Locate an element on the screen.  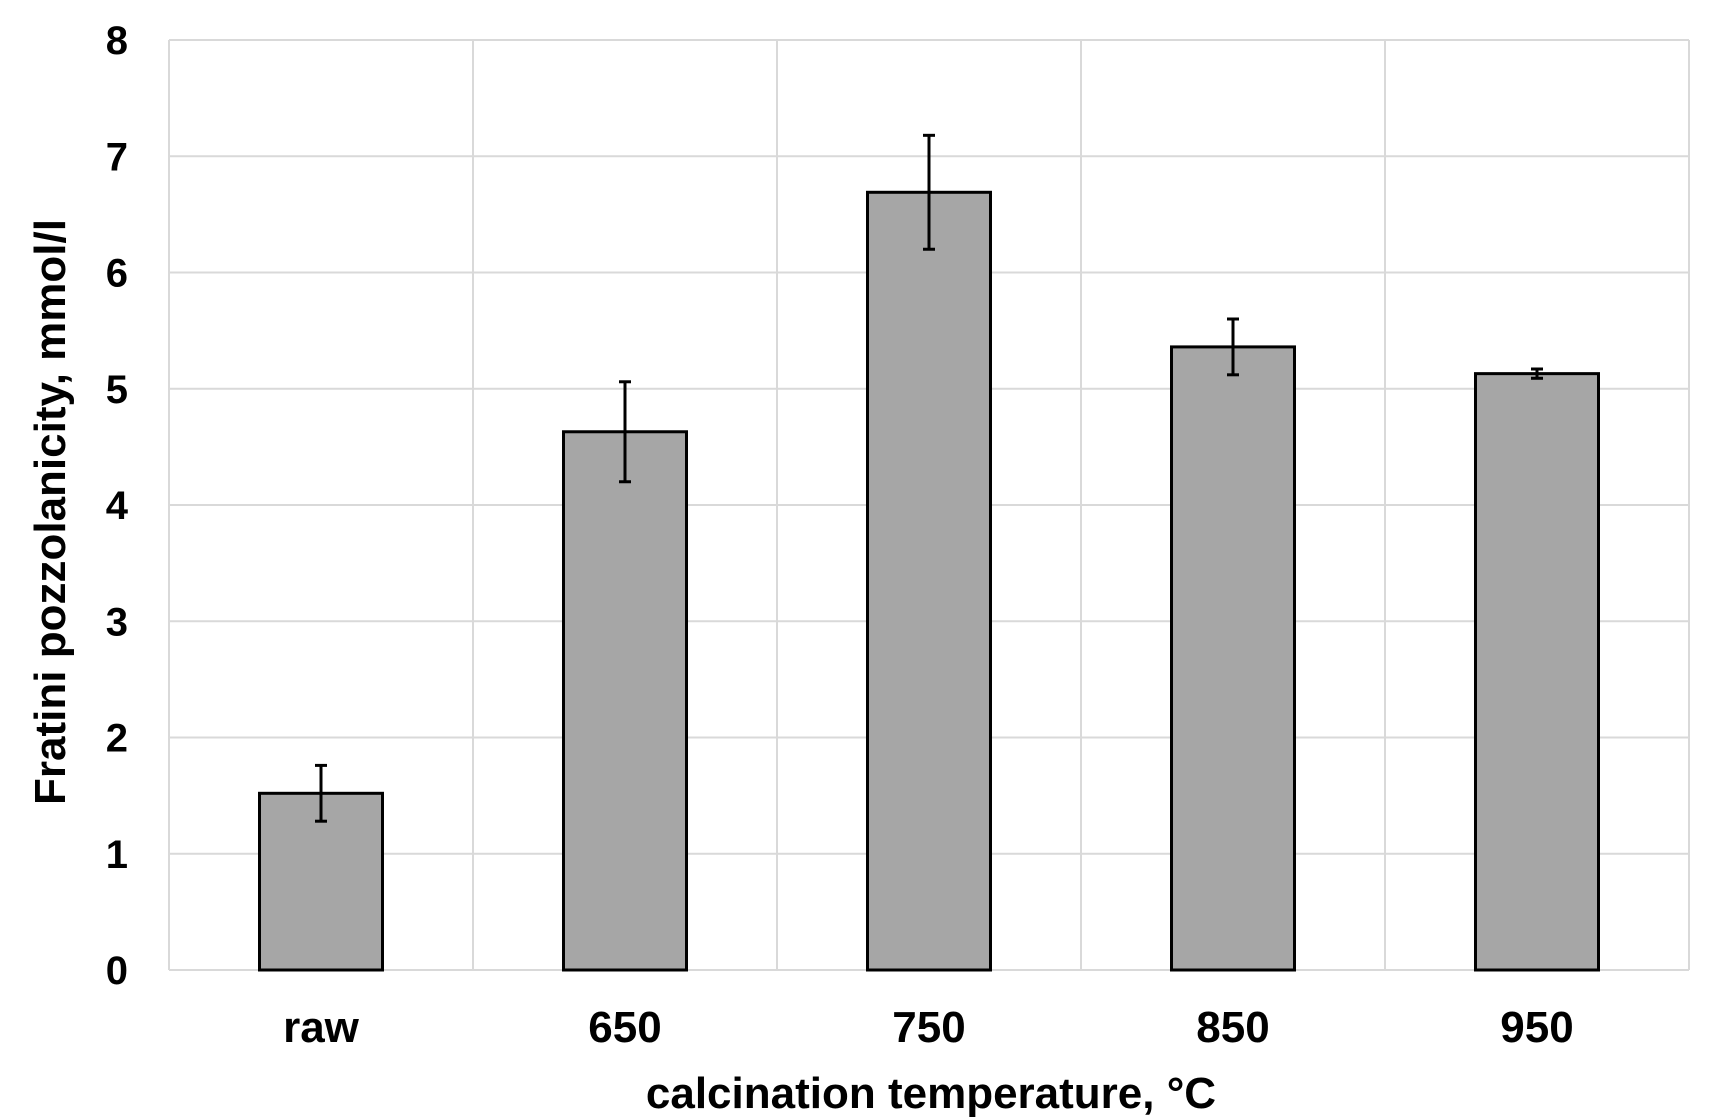
x-tick-label: 950 is located at coordinates (1536, 1027).